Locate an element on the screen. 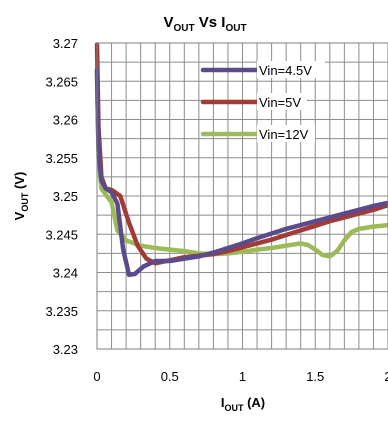 The height and width of the screenshot is (423, 388). x-tick-label: 2 is located at coordinates (386, 376).